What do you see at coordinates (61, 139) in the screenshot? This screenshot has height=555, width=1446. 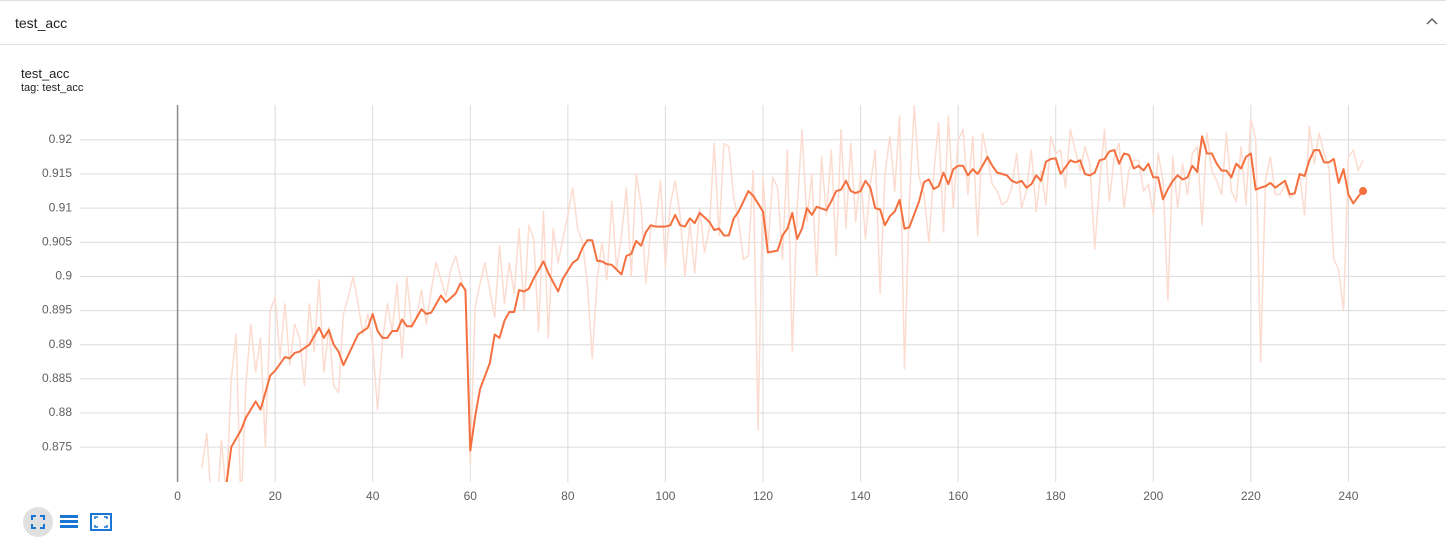 I see `y-tick-label: 0.92` at bounding box center [61, 139].